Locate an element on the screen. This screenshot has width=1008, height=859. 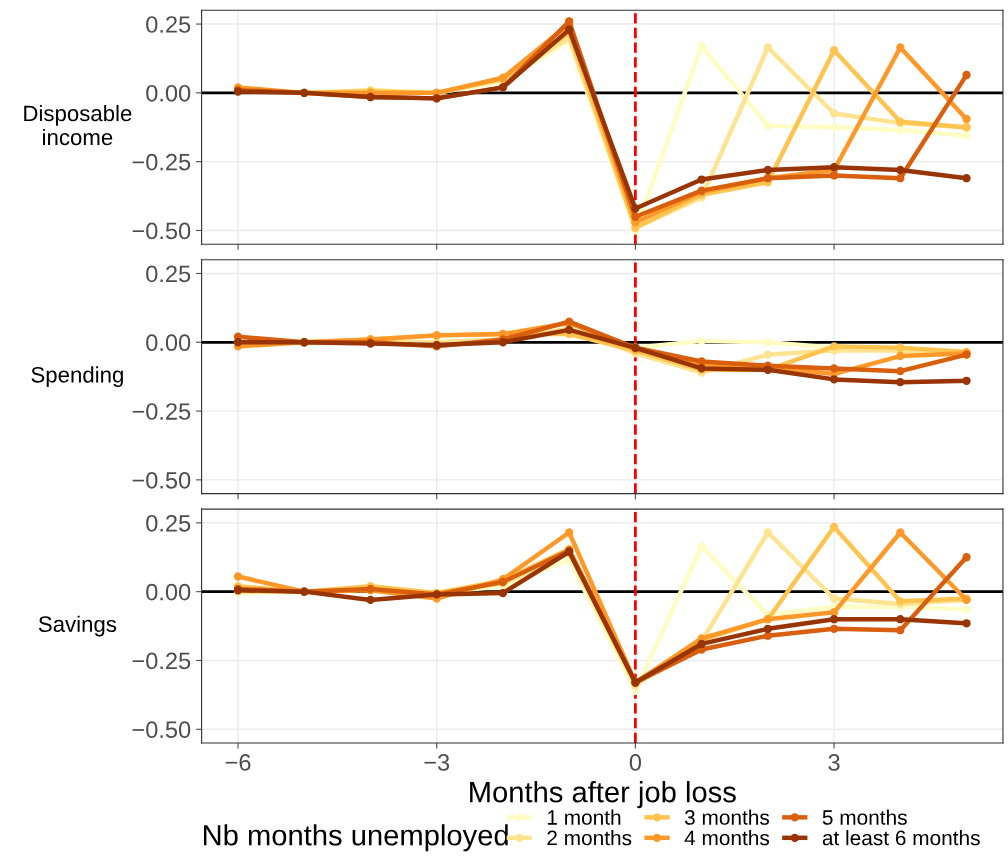
legend-label: 5 months is located at coordinates (864, 817).